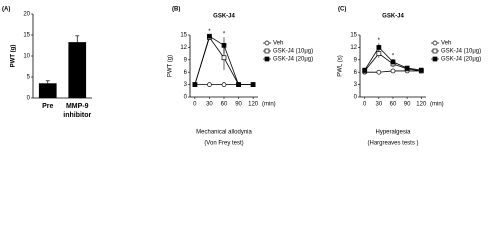 This screenshot has width=491, height=240. What do you see at coordinates (6, 10) in the screenshot?
I see `panel-label: (A)` at bounding box center [6, 10].